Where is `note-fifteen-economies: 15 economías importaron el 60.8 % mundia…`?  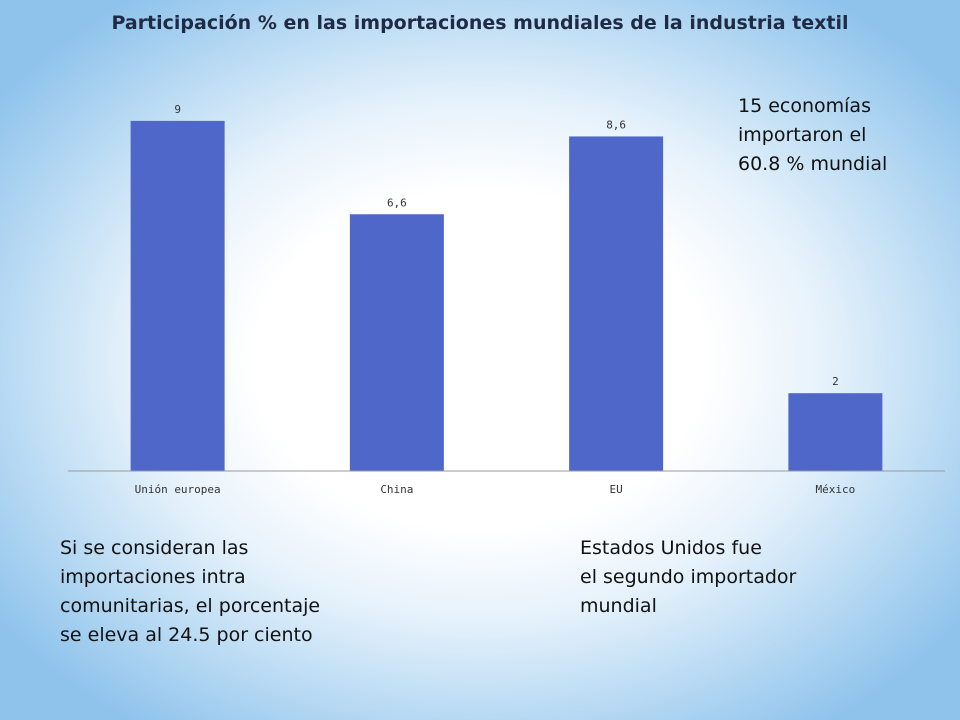 note-fifteen-economies: 15 economías importaron el 60.8 % mundia… is located at coordinates (813, 135).